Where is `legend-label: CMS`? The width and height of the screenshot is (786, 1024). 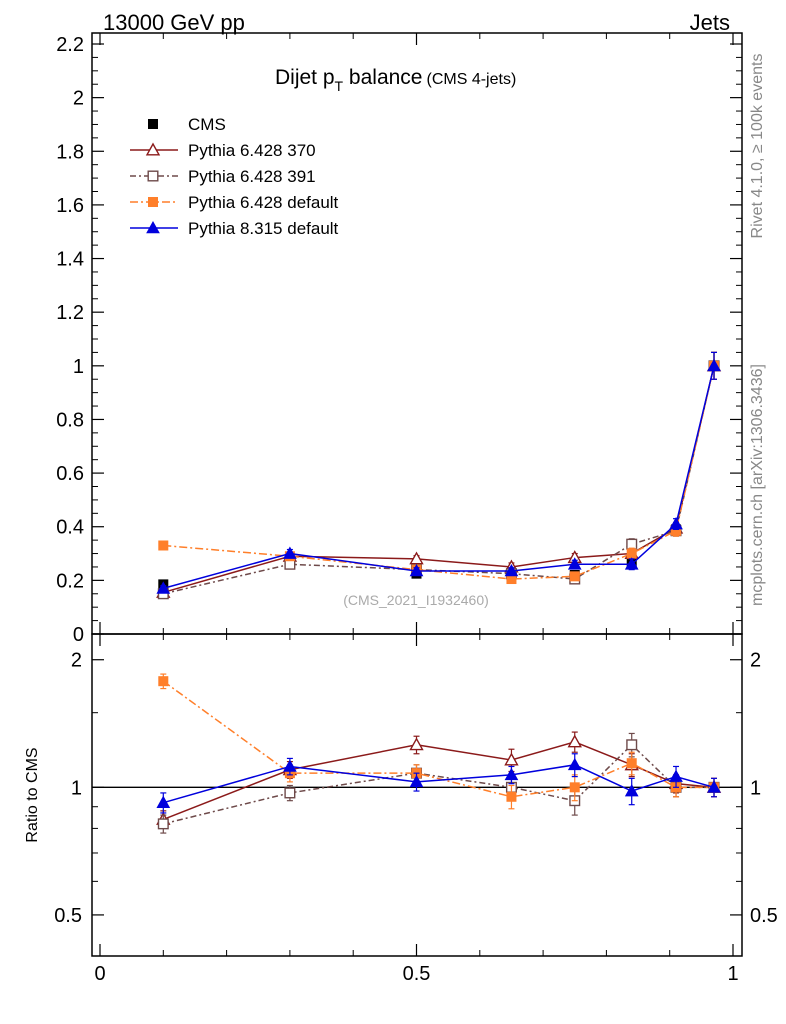 legend-label: CMS is located at coordinates (207, 124).